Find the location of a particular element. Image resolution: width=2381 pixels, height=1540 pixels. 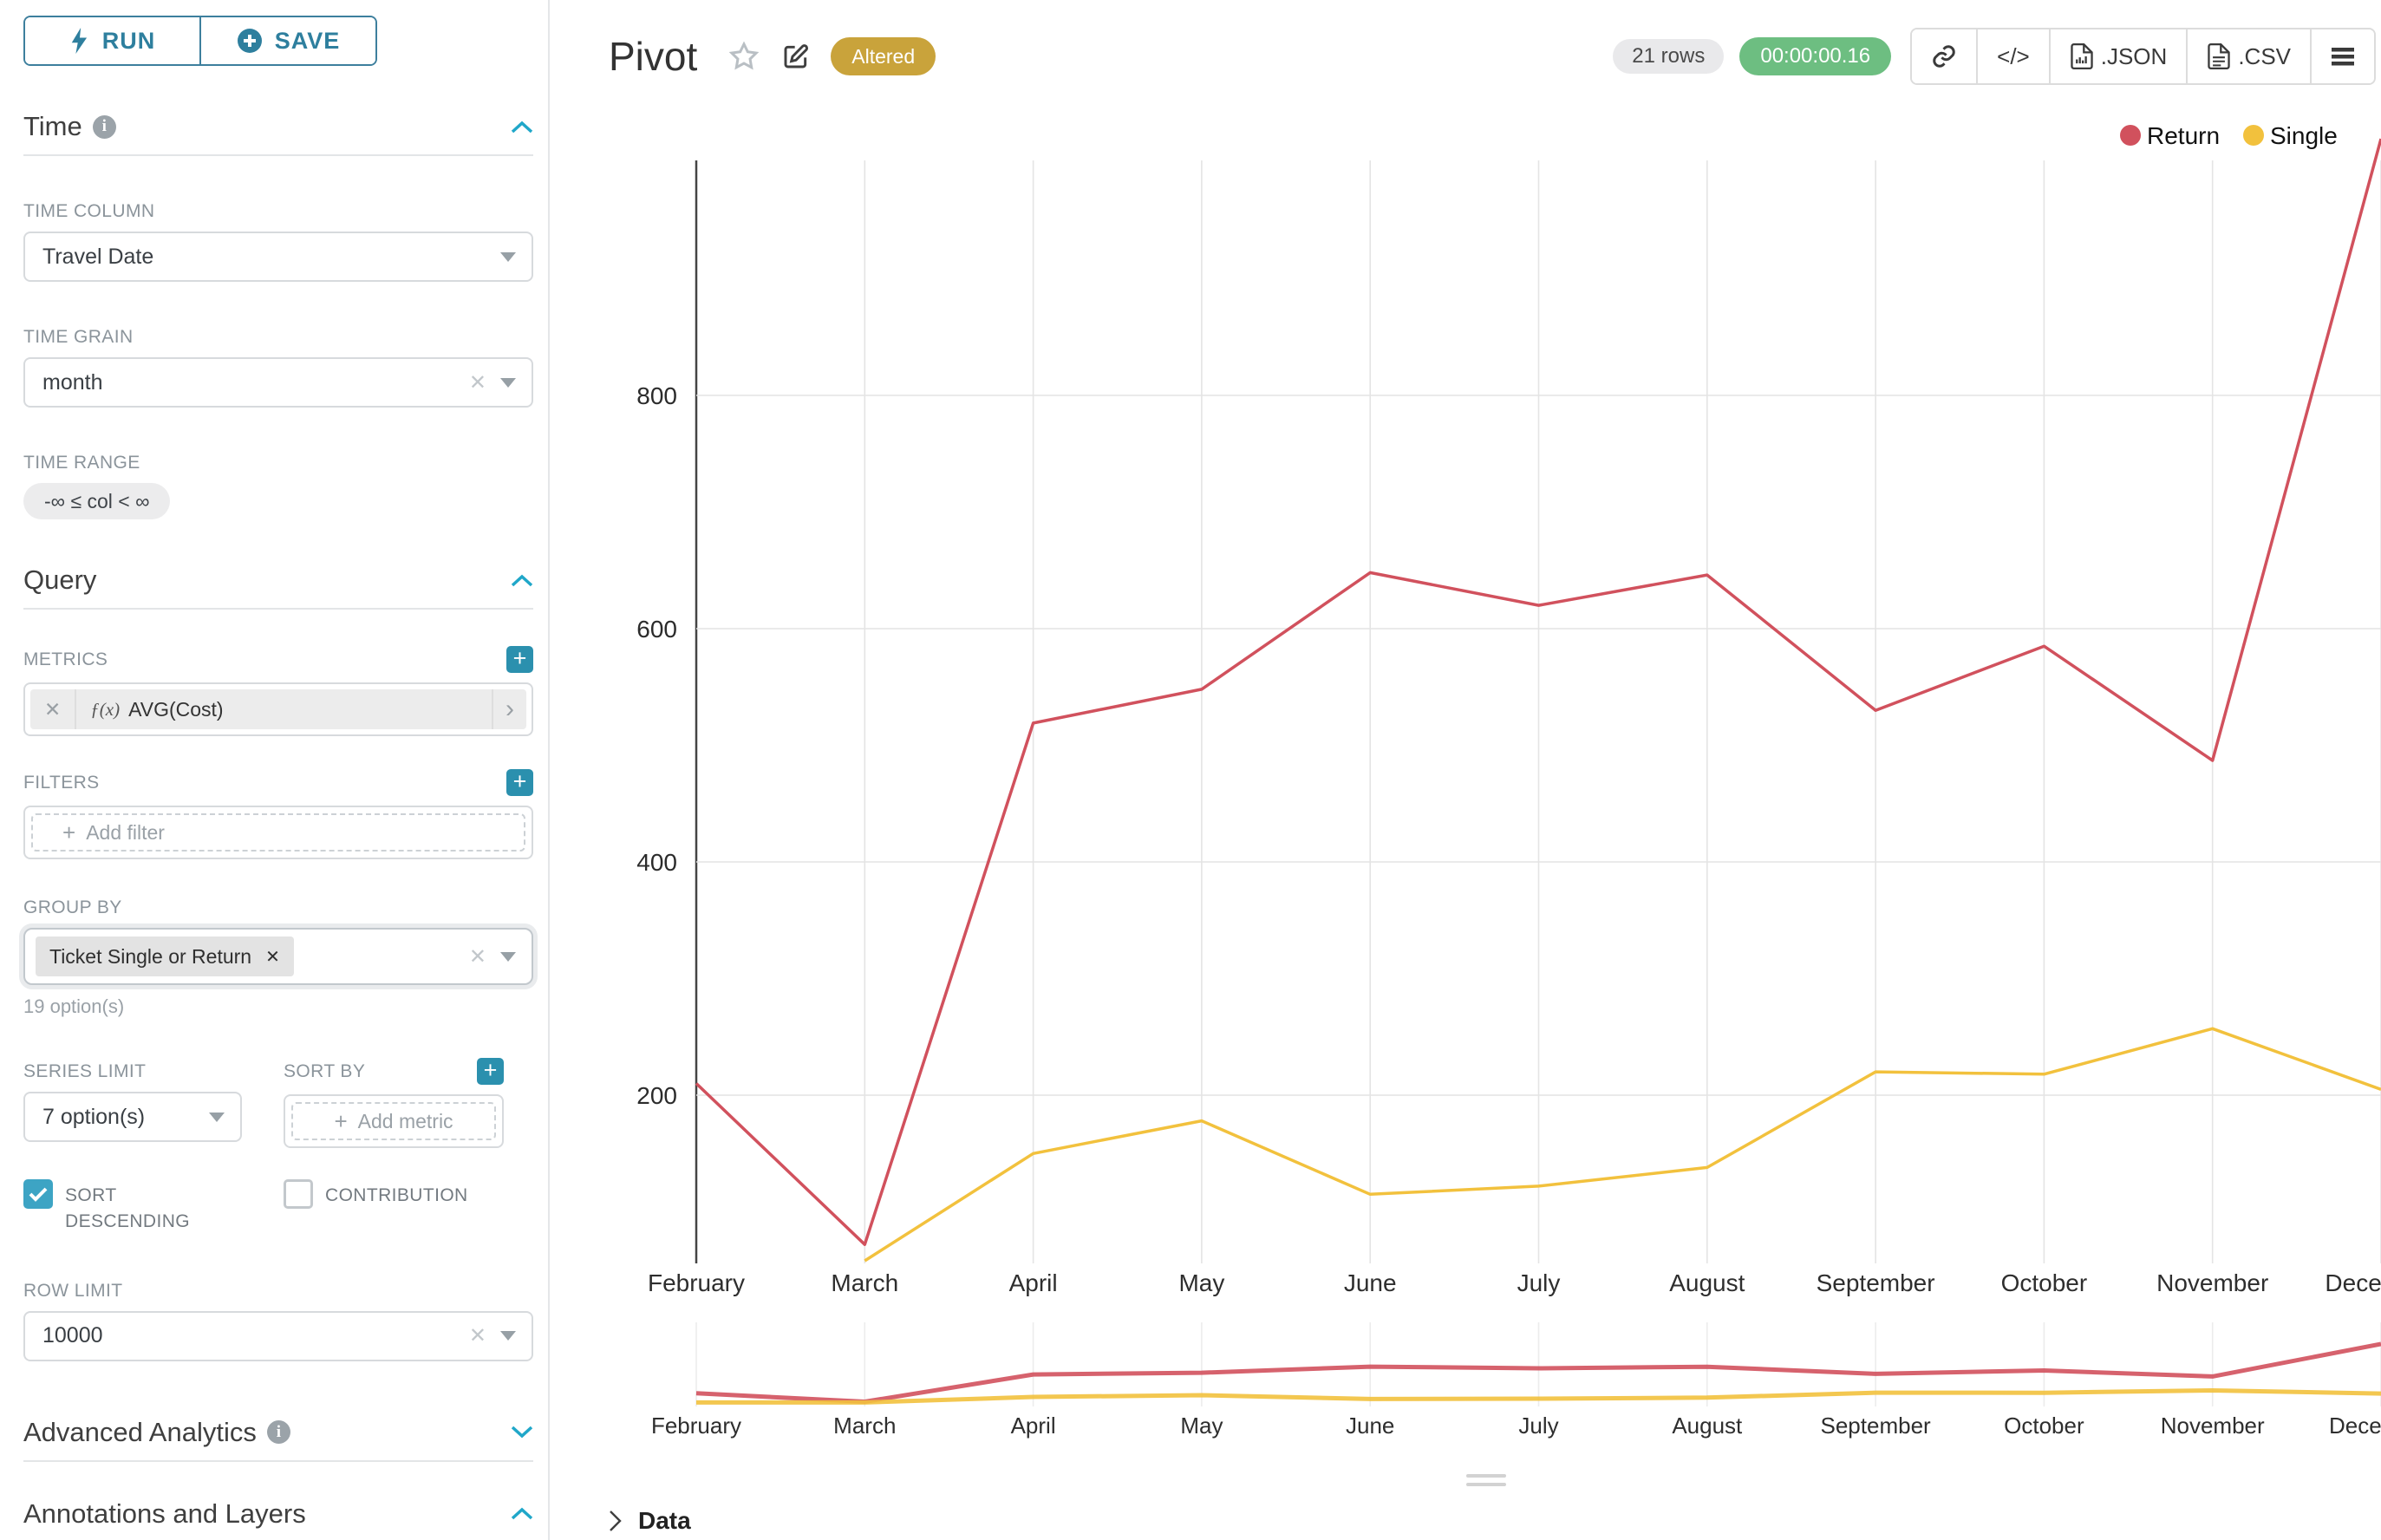

group-by-select: Ticket Single or Return ✕ ✕ is located at coordinates (278, 956).